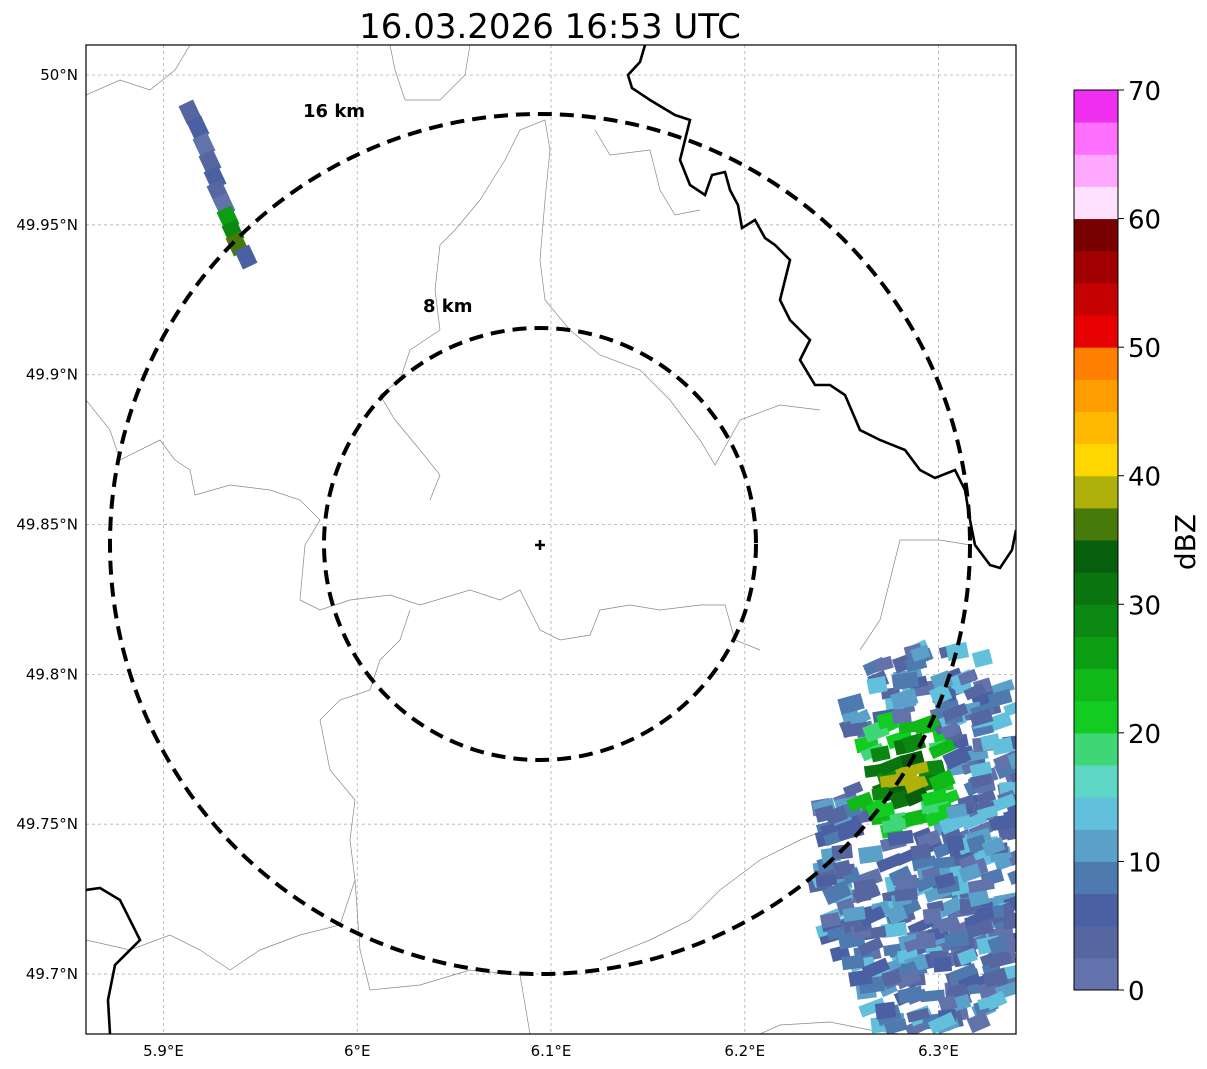 The width and height of the screenshot is (1207, 1069). What do you see at coordinates (52, 974) in the screenshot?
I see `lat-tick-label: 49.7°N` at bounding box center [52, 974].